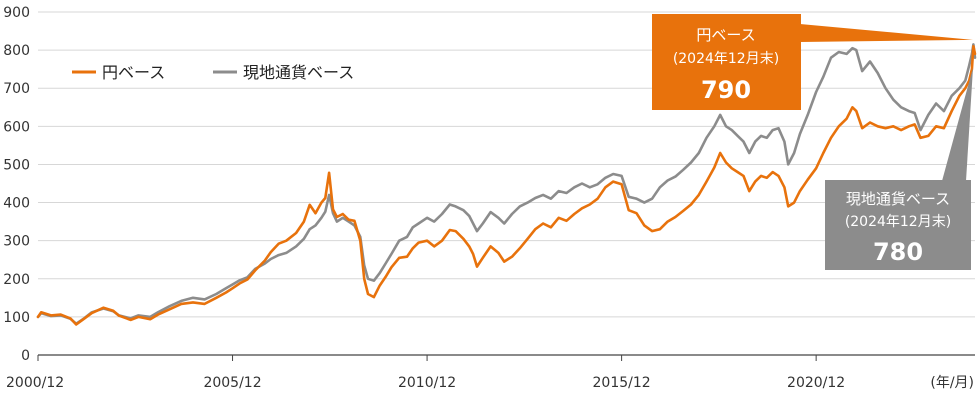 This screenshot has height=409, width=978. Describe the element at coordinates (427, 383) in the screenshot. I see `x-tick-label: 2010/12` at that location.